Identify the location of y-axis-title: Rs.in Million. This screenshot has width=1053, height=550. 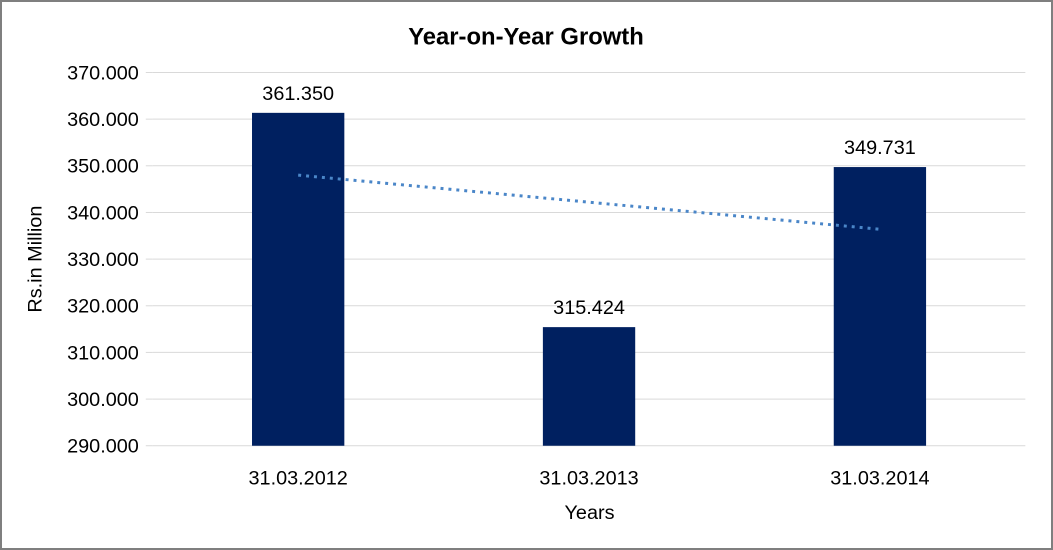
(36, 259).